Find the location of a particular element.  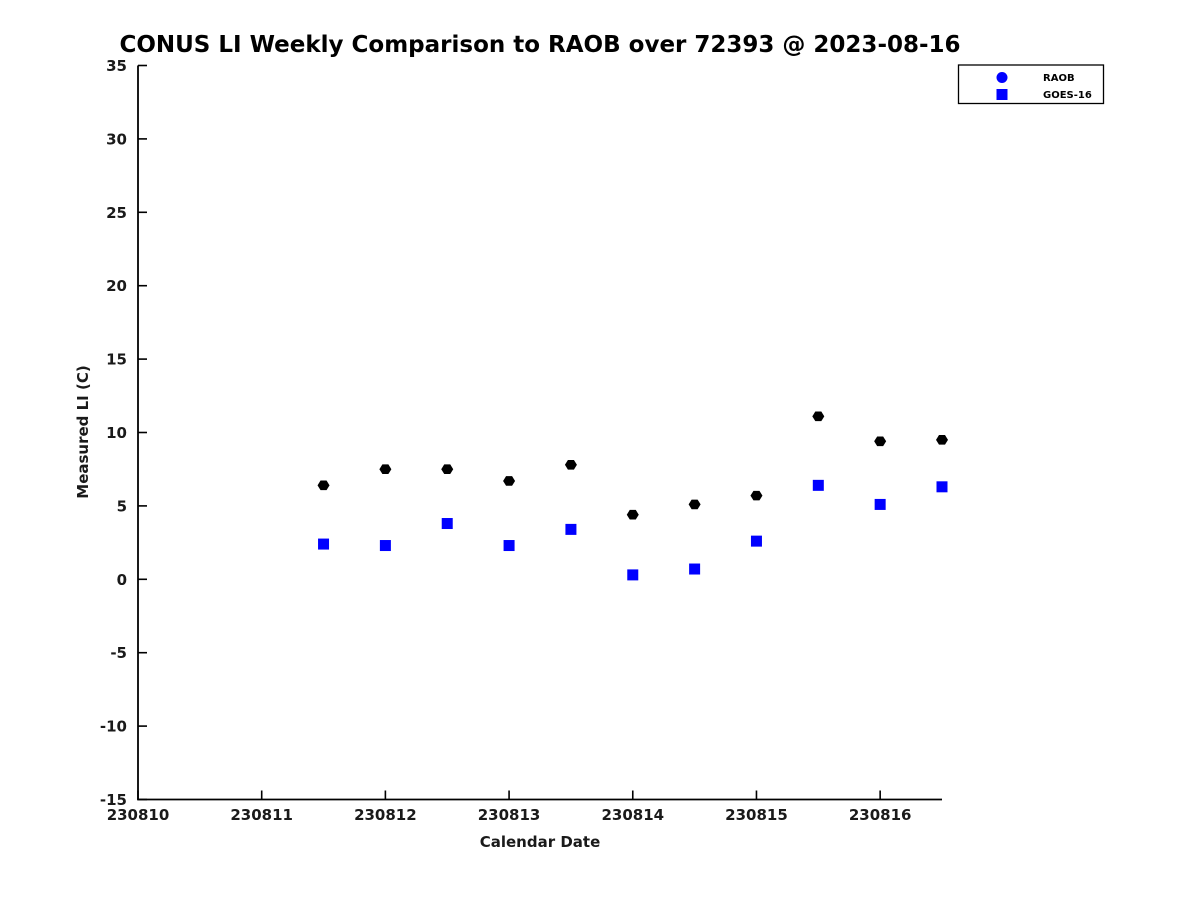

legend-box is located at coordinates (1031, 84).